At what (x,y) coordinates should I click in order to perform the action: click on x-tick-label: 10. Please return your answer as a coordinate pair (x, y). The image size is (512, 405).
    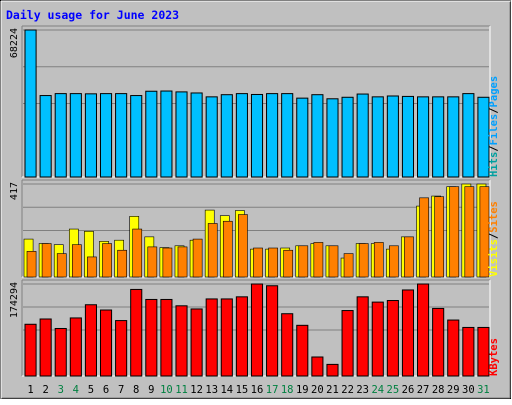
    Looking at the image, I should click on (166, 390).